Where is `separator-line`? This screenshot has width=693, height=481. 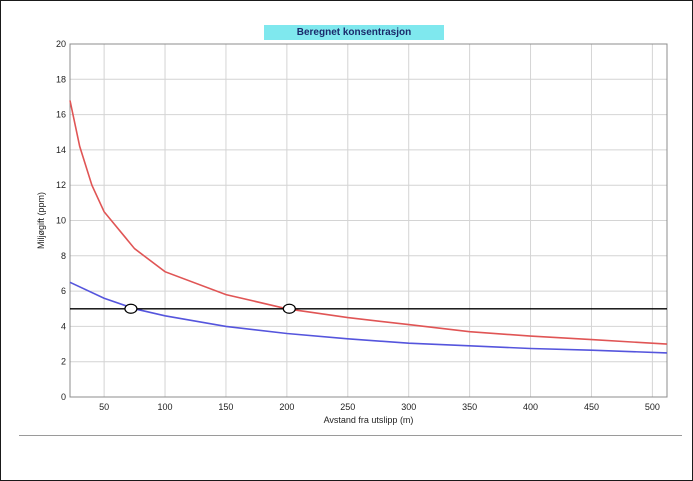
separator-line is located at coordinates (350, 435).